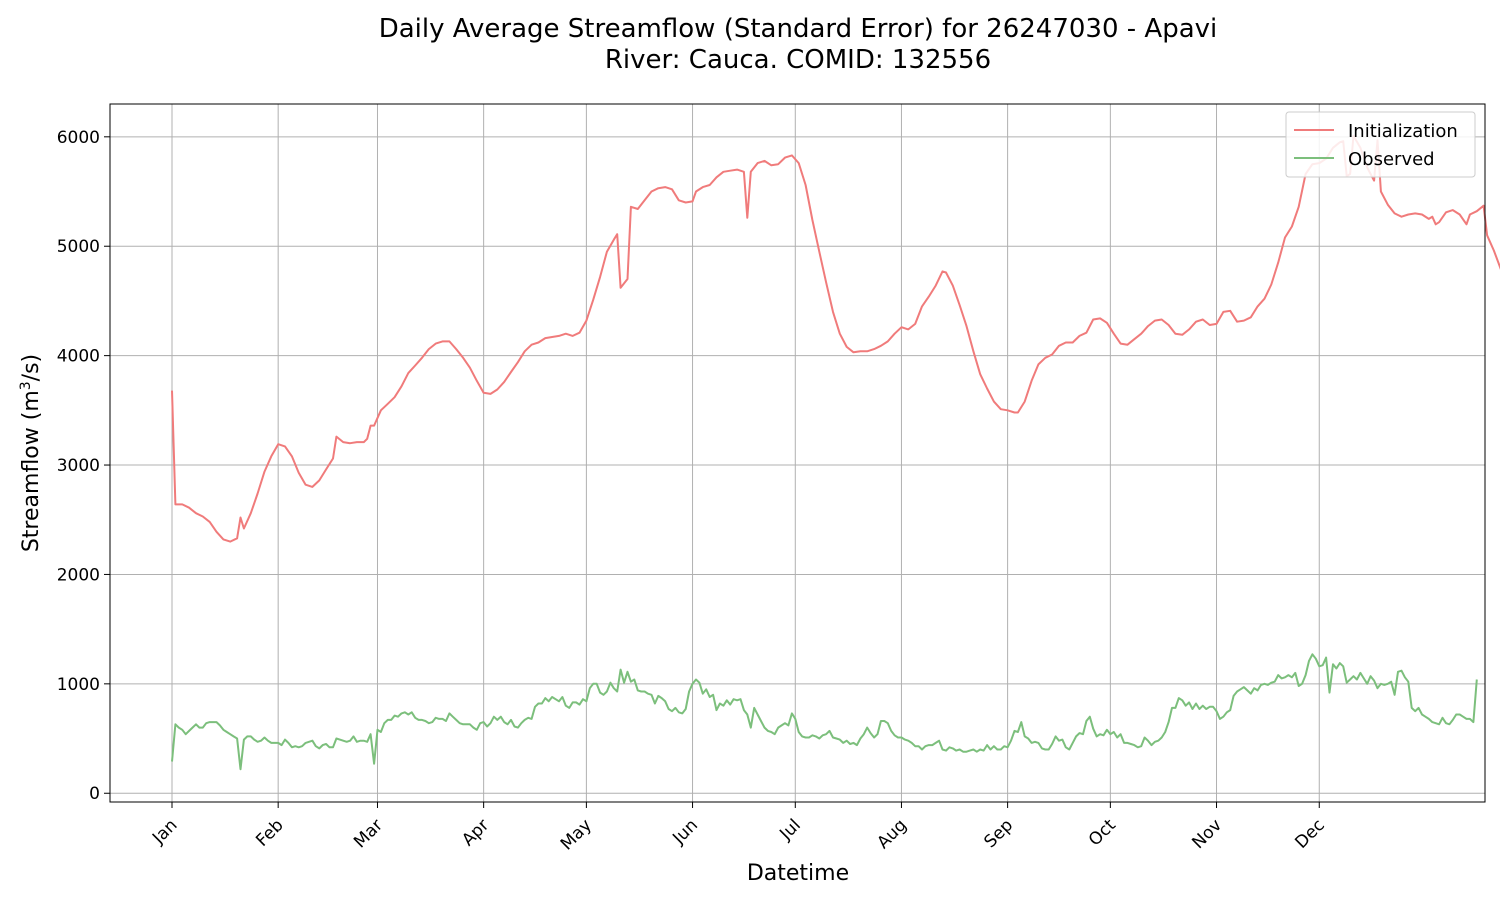  I want to click on x-axis-label: Datetime, so click(798, 873).